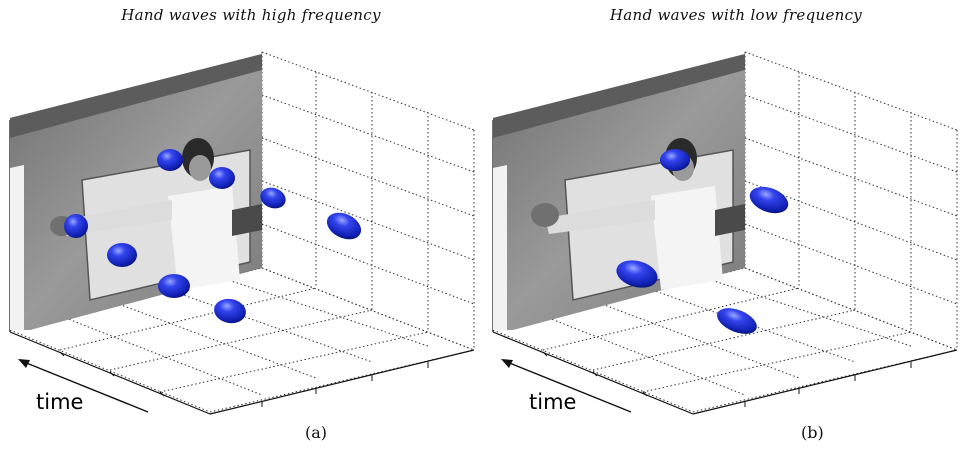 Image resolution: width=965 pixels, height=451 pixels. I want to click on panel-title: Hand waves with low frequency, so click(736, 15).